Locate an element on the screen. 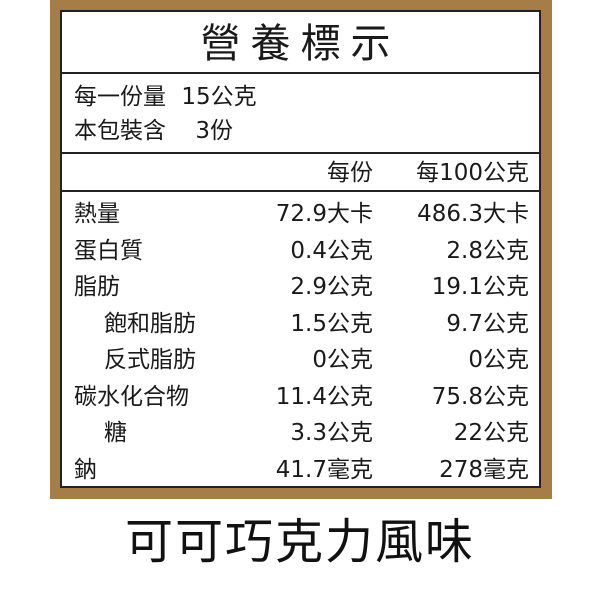 The width and height of the screenshot is (600, 600). label-title: 營養標示 is located at coordinates (300, 44).